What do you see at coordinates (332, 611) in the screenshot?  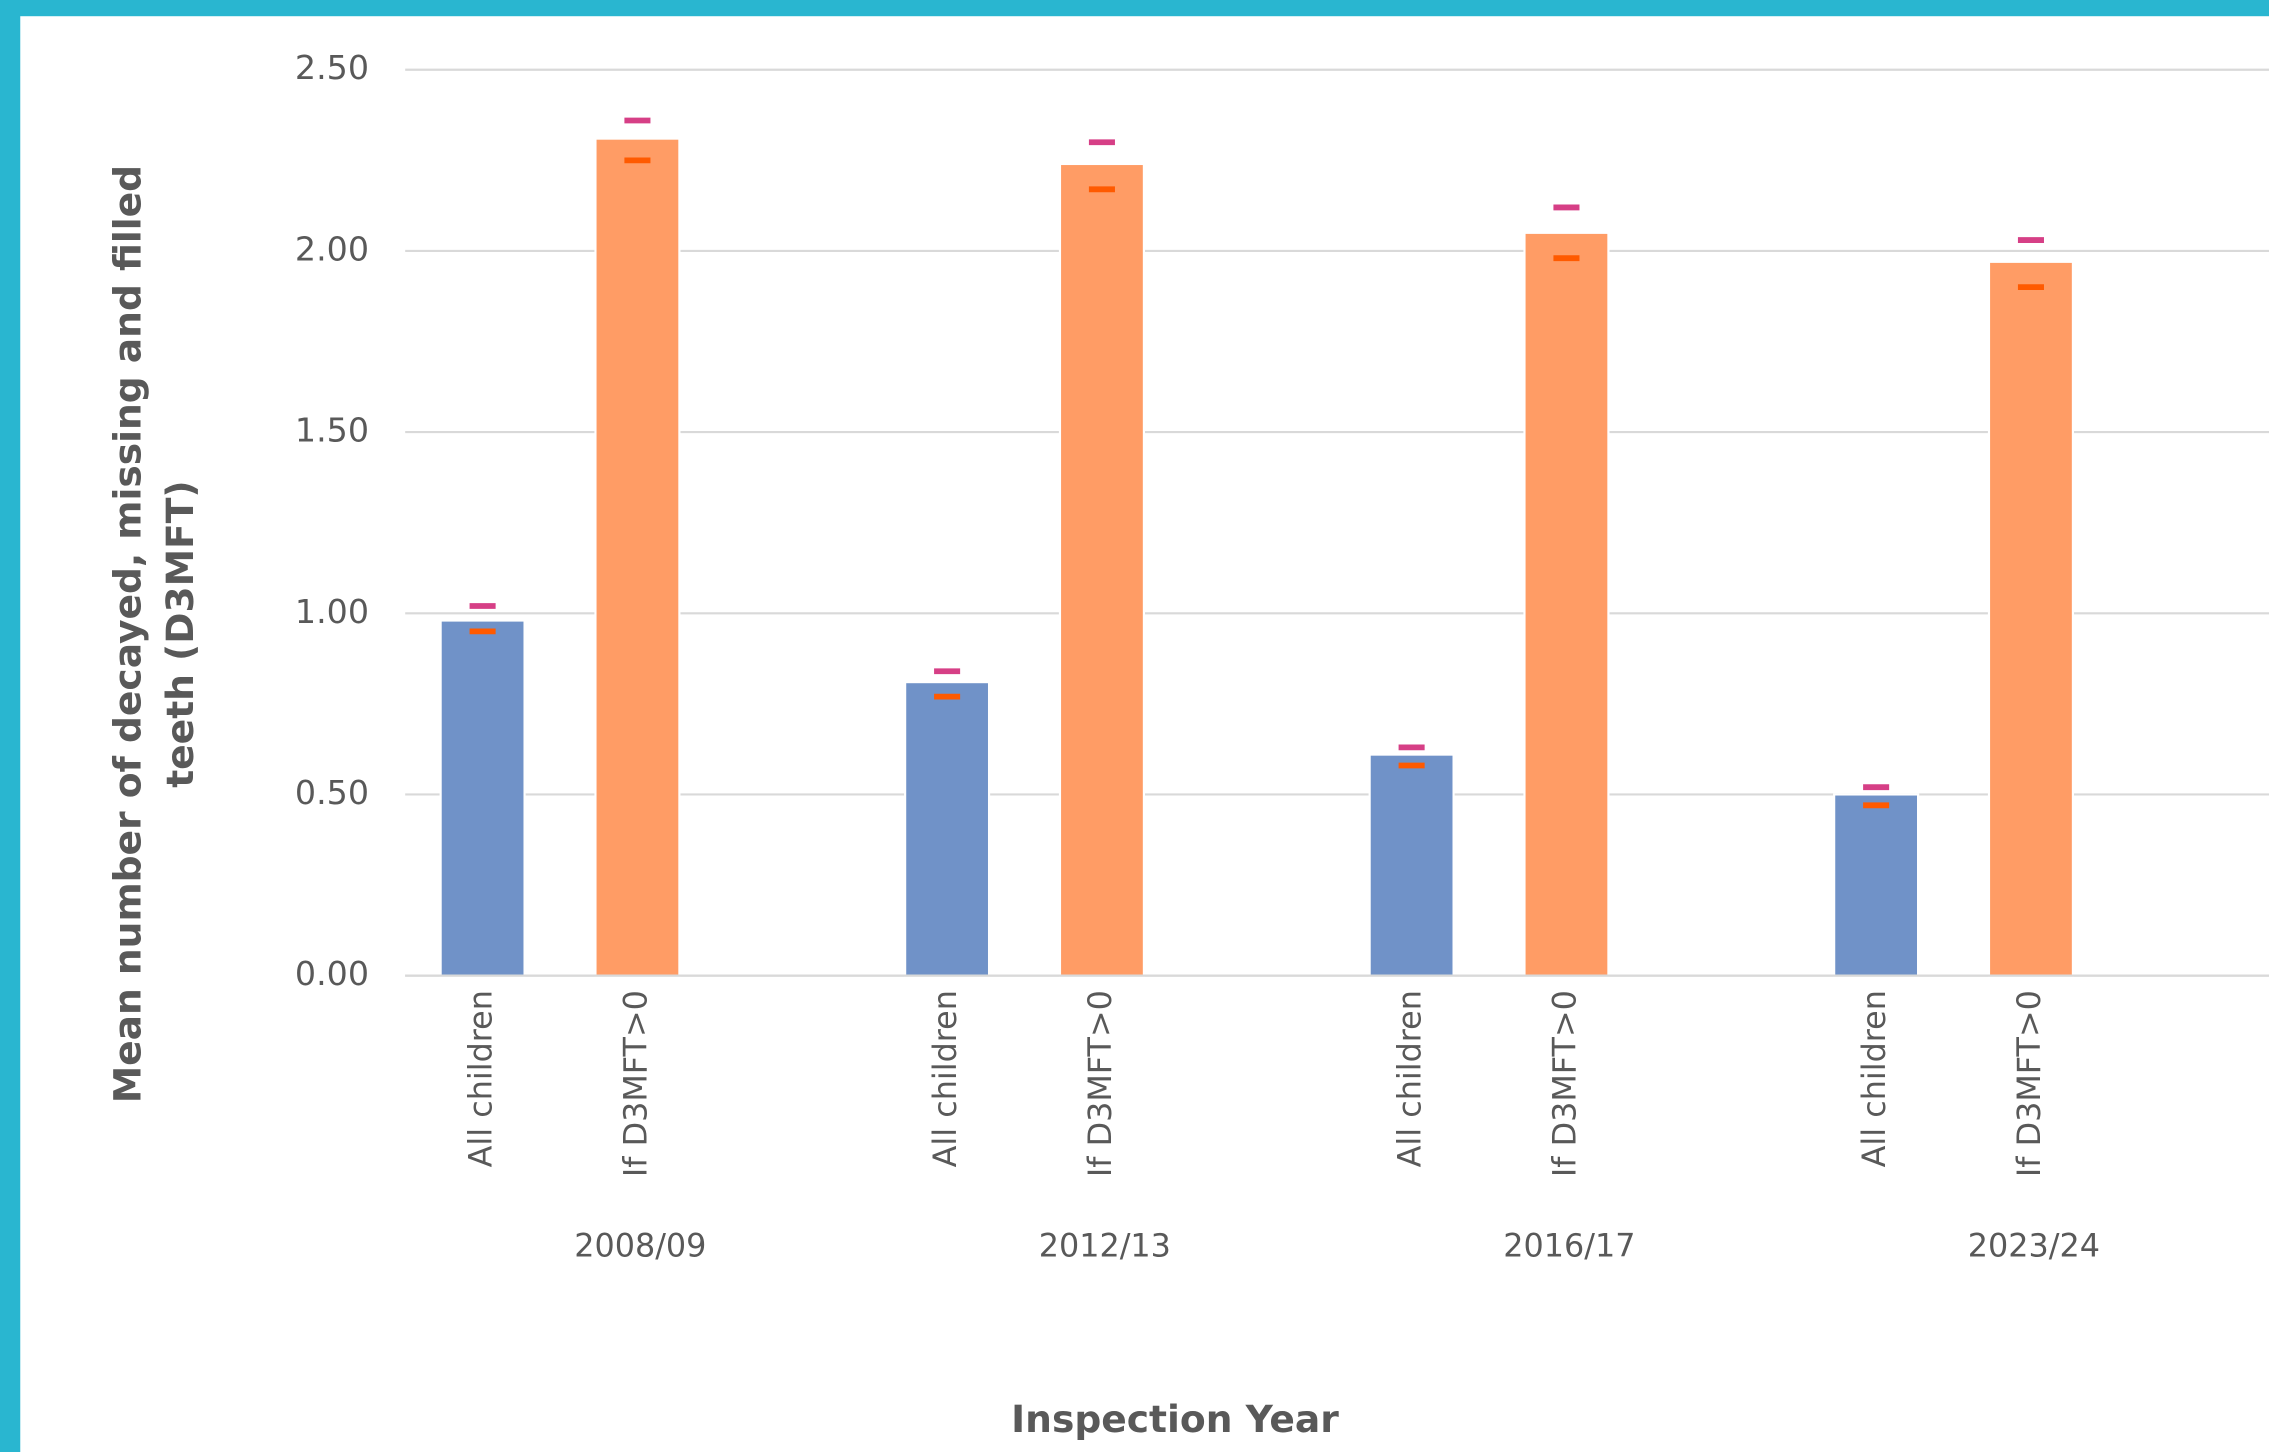 I see `y-tick-label: 1.00` at bounding box center [332, 611].